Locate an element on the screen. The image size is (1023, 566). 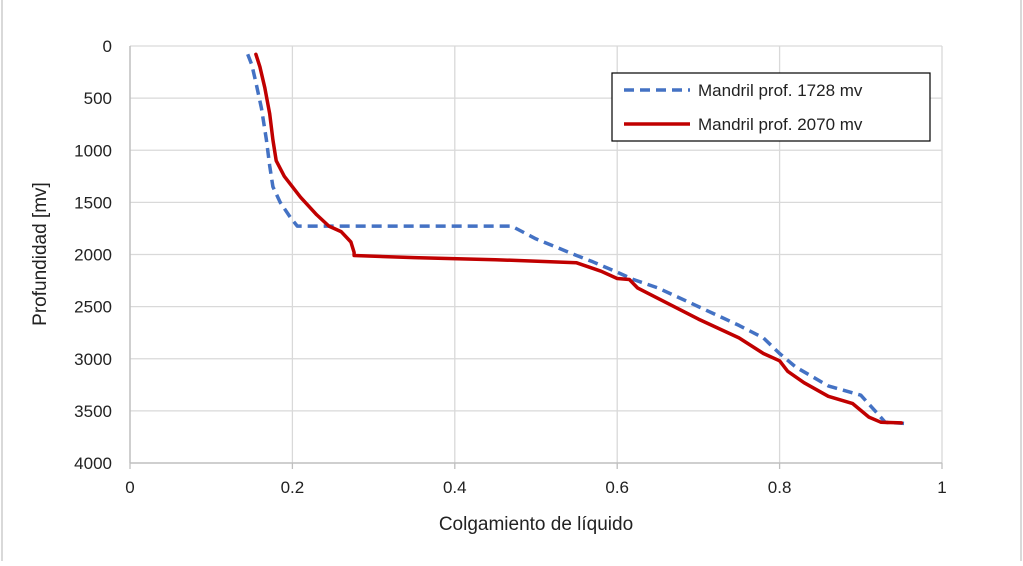
y-tick-label-8: 4000 is located at coordinates (93, 463).